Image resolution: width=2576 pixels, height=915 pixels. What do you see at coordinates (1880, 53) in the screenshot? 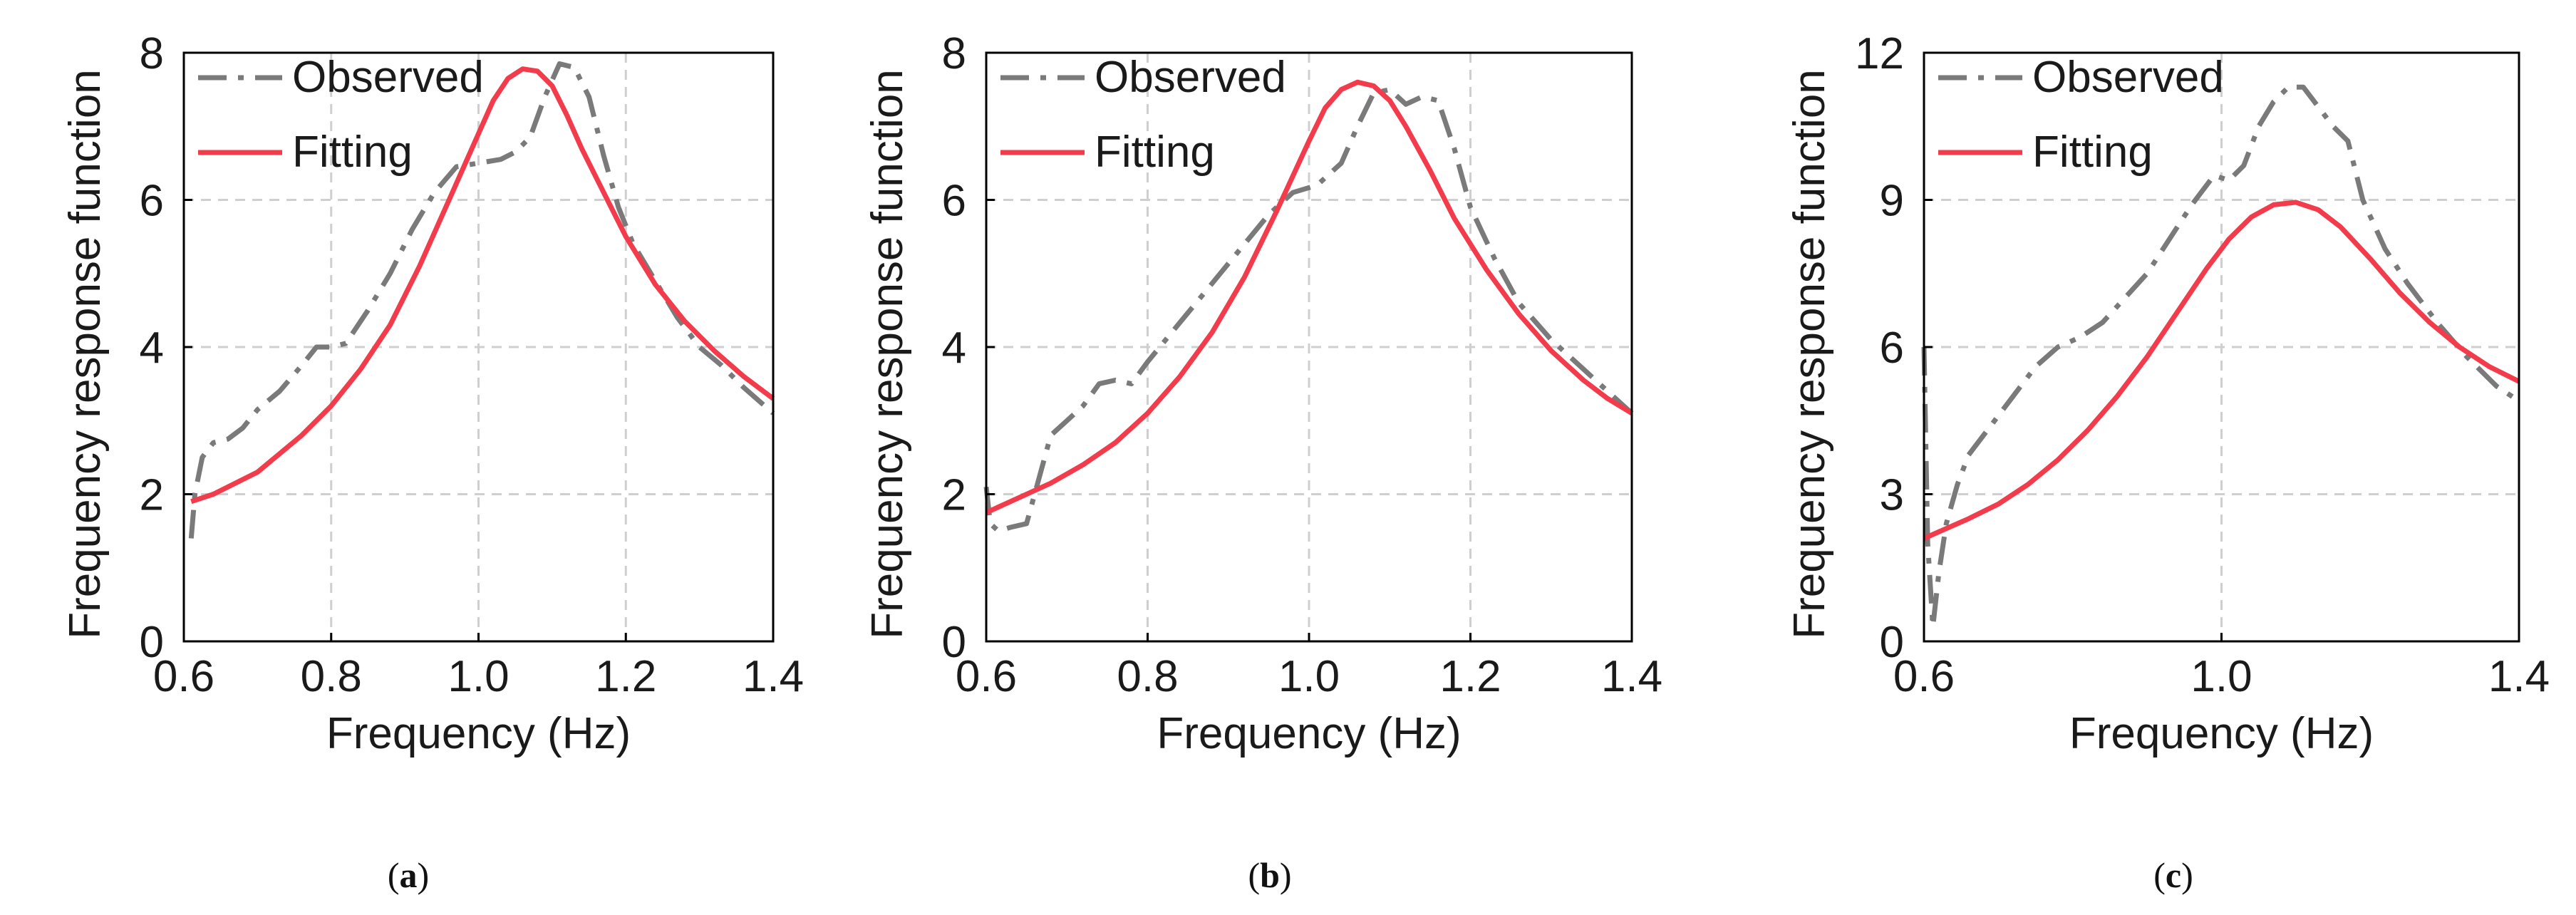
I see `y-tick-label: 12` at bounding box center [1880, 53].